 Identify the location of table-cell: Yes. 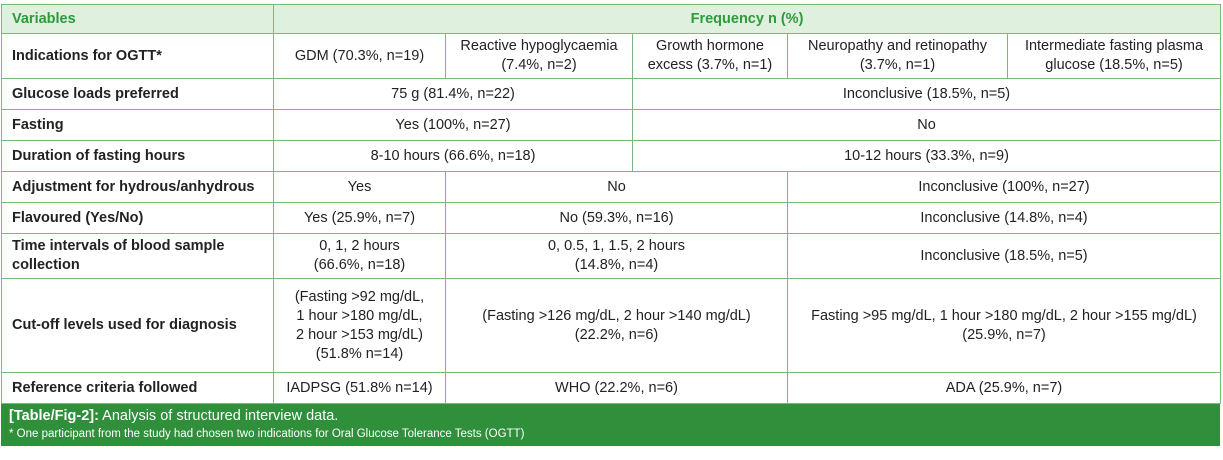
(359, 187).